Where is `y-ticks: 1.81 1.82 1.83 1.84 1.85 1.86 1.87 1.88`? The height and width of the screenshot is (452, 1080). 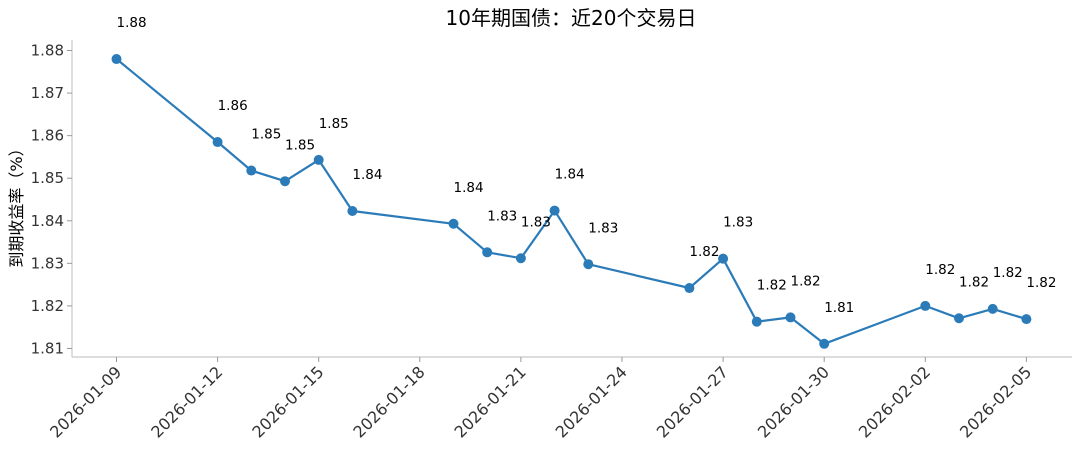
y-ticks: 1.81 1.82 1.83 1.84 1.85 1.86 1.87 1.88 is located at coordinates (51, 199).